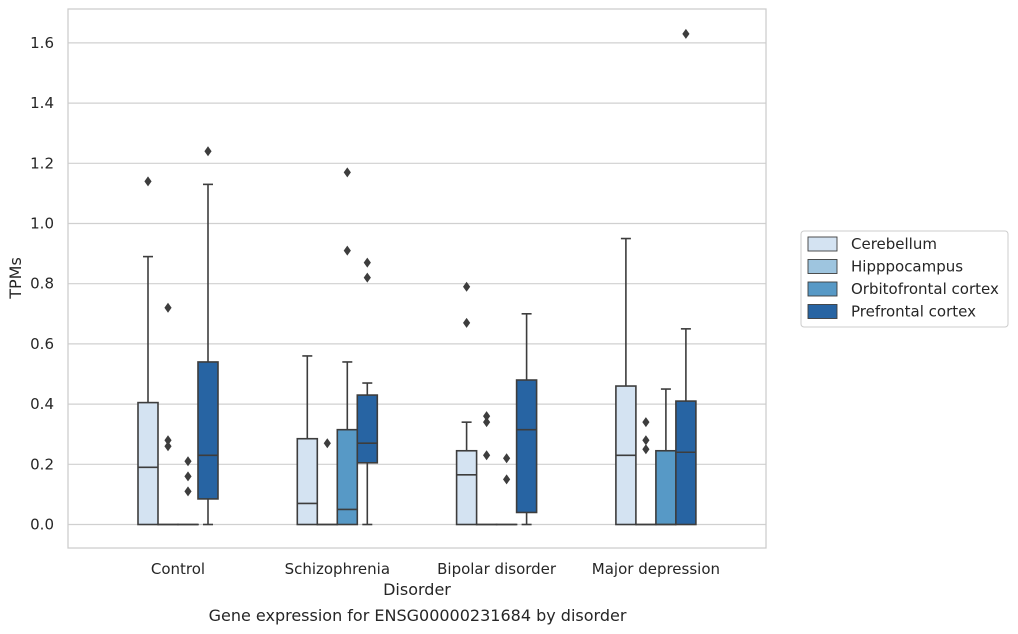 The image size is (1018, 634). I want to click on y-tick-labels: 0.0 0.2 0.4 0.6 0.8 1.0 1.2 1.4 1.6, so click(42, 284).